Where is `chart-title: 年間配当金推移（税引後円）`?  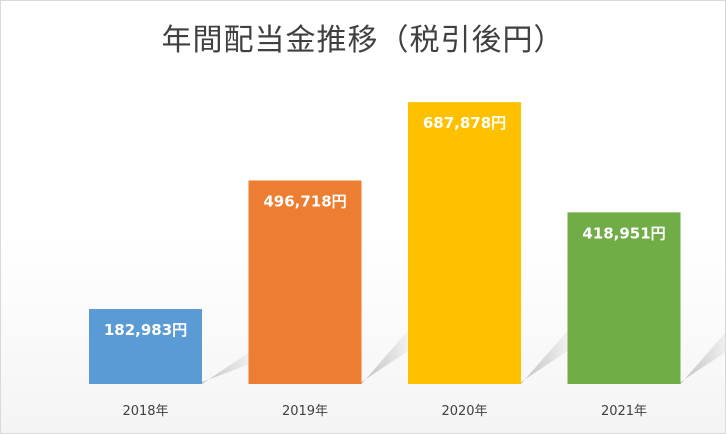 chart-title: 年間配当金推移（税引後円） is located at coordinates (363, 40).